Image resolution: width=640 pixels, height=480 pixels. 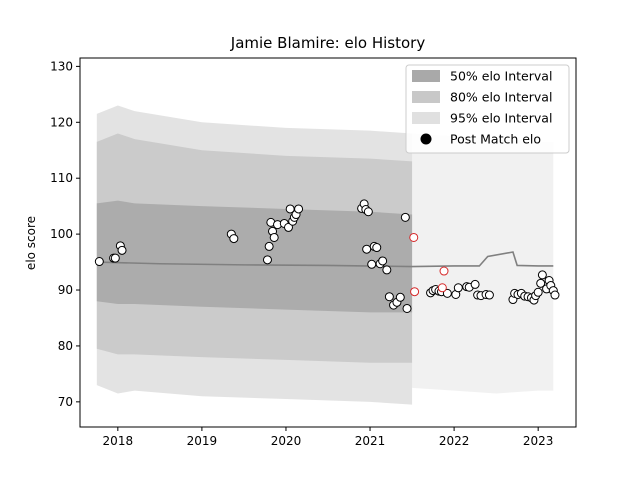 What do you see at coordinates (65, 346) in the screenshot?
I see `y-tick-label: 80` at bounding box center [65, 346].